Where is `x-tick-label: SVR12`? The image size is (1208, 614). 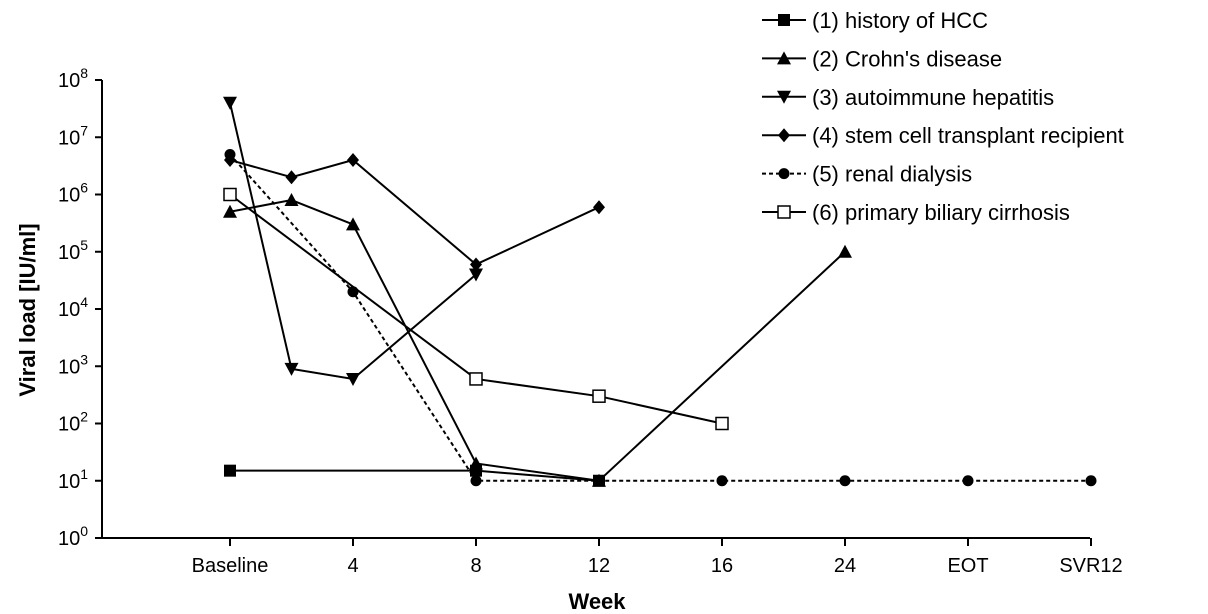
x-tick-label: SVR12 is located at coordinates (1090, 566).